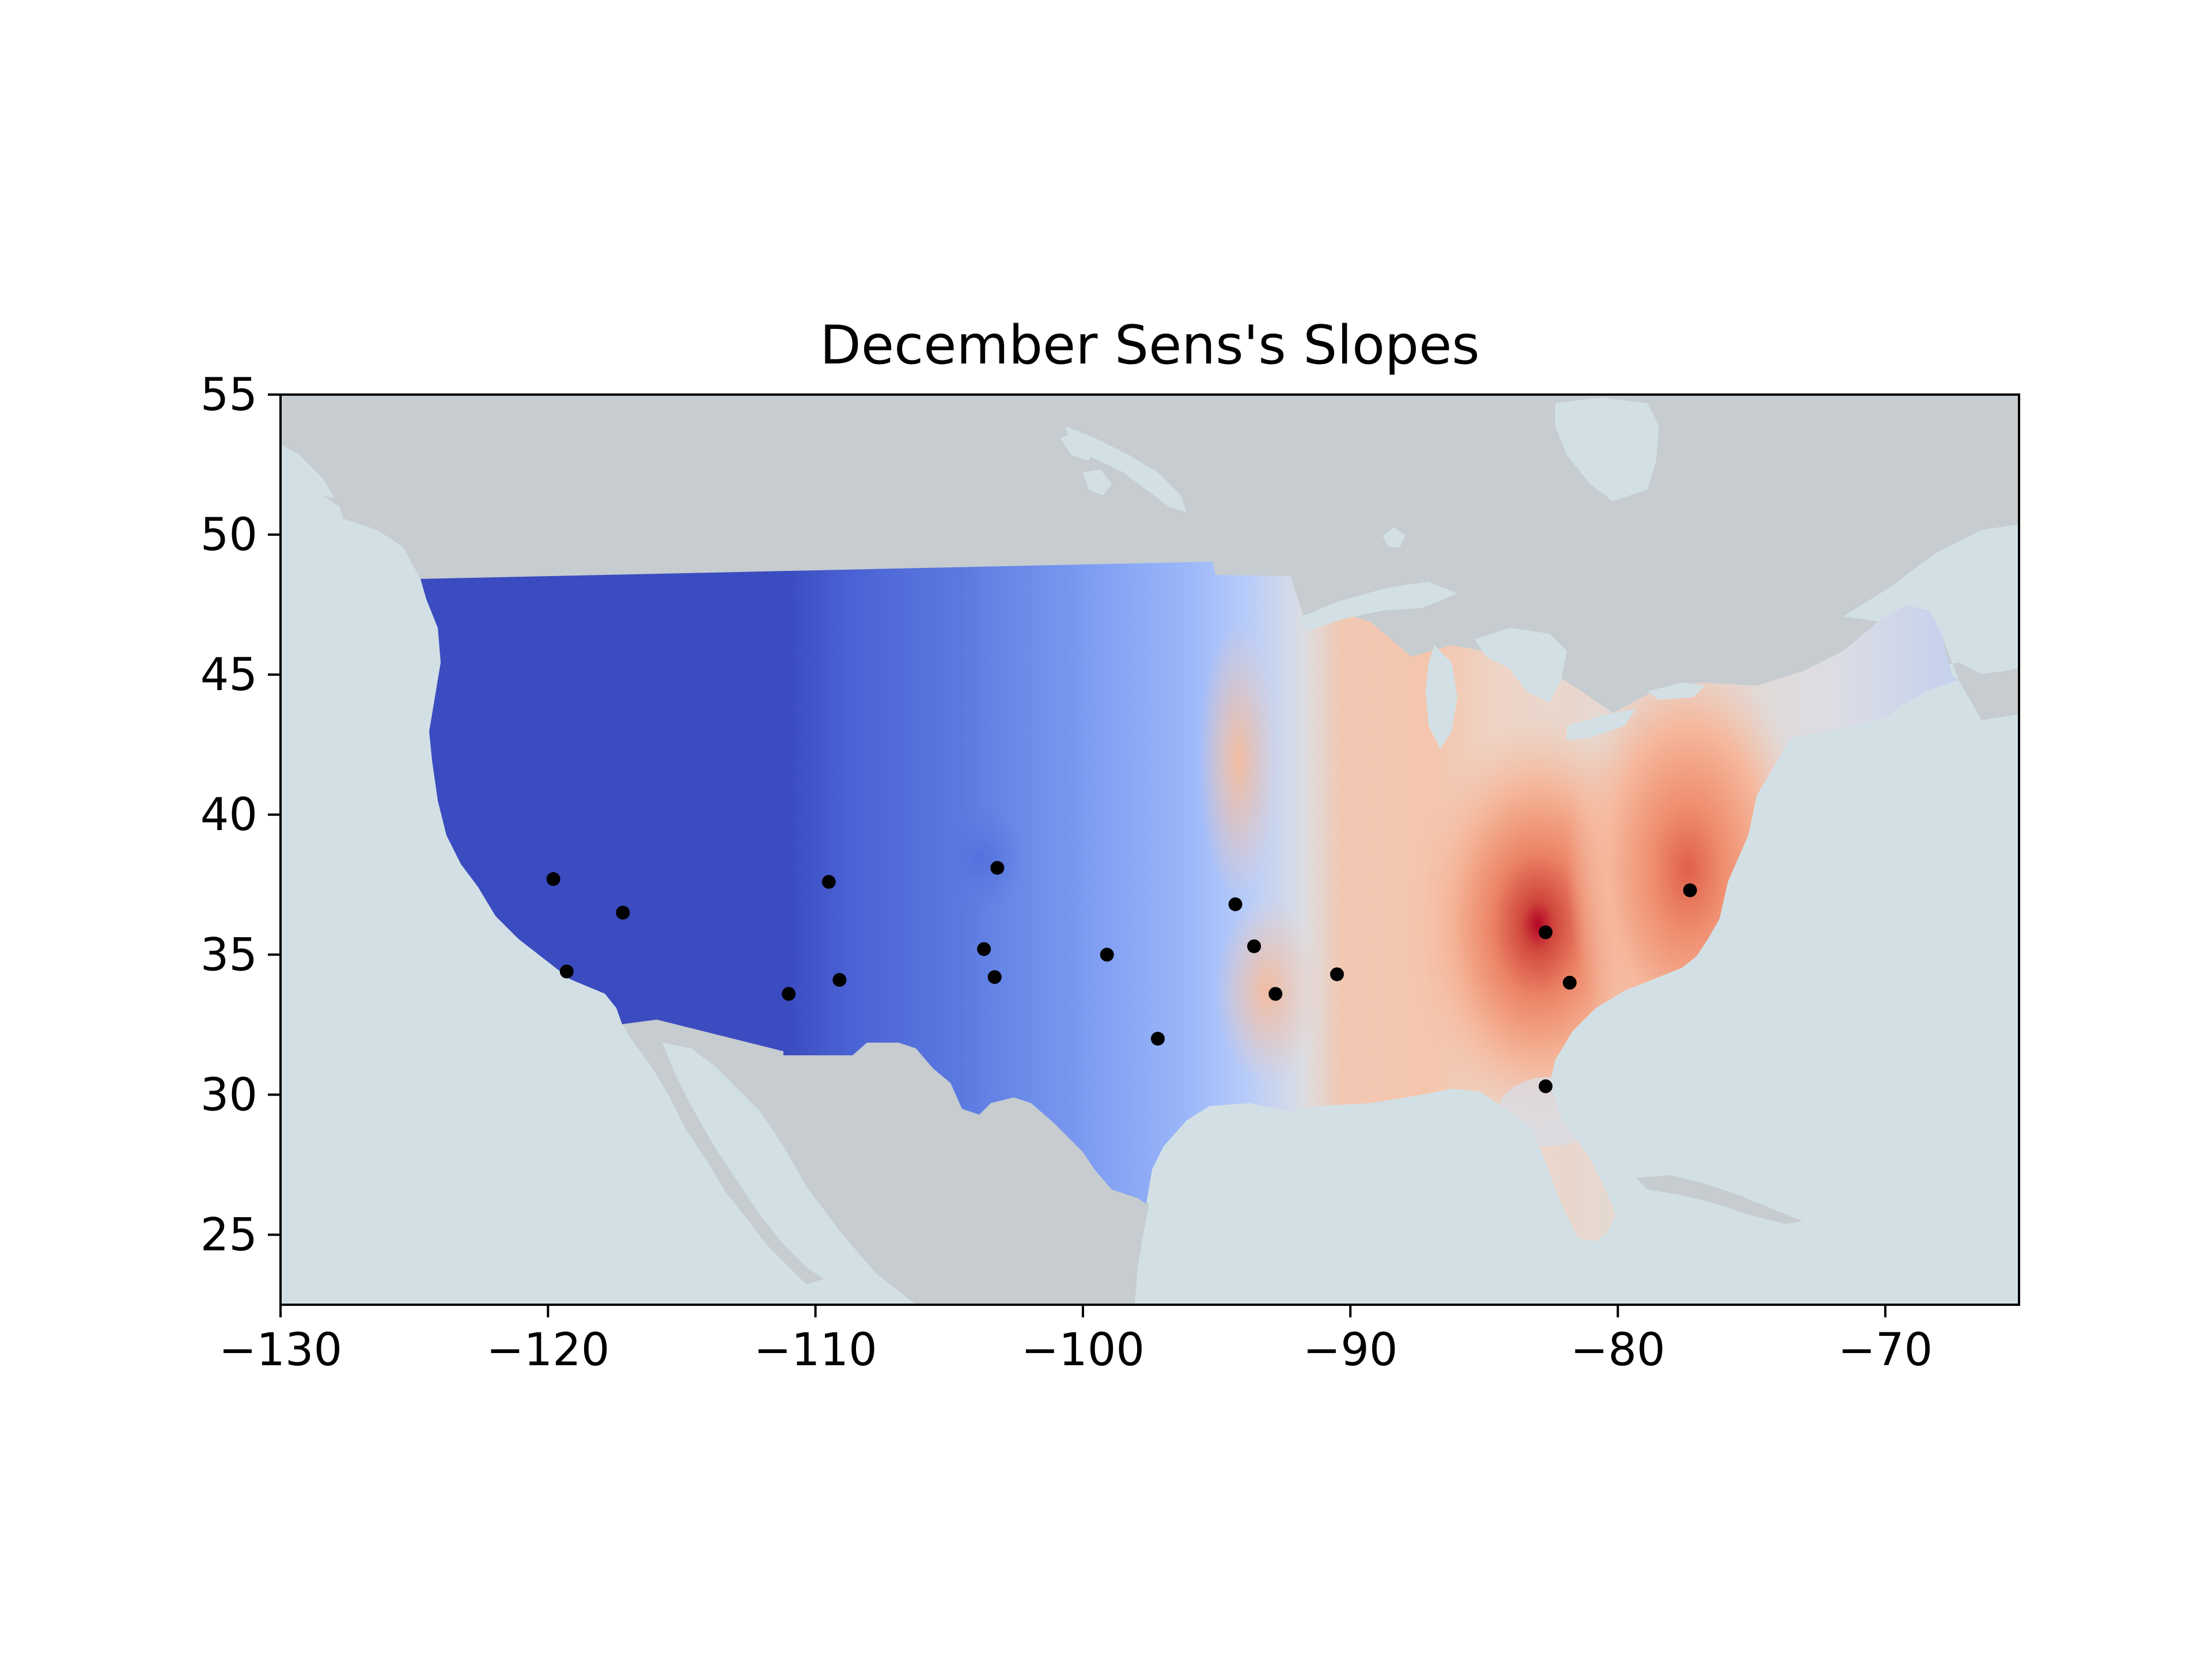  Describe the element at coordinates (885, 1162) in the screenshot. I see `mexico-land` at that location.